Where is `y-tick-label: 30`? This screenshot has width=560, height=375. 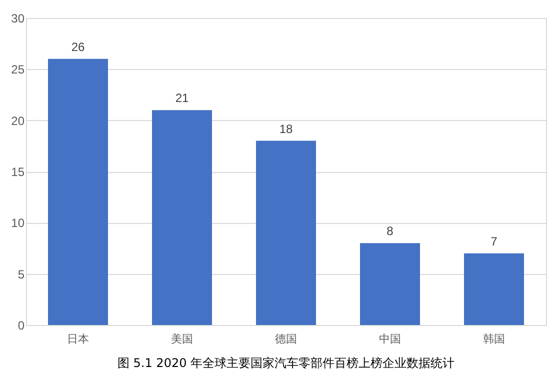
y-tick-label: 30 is located at coordinates (18, 19).